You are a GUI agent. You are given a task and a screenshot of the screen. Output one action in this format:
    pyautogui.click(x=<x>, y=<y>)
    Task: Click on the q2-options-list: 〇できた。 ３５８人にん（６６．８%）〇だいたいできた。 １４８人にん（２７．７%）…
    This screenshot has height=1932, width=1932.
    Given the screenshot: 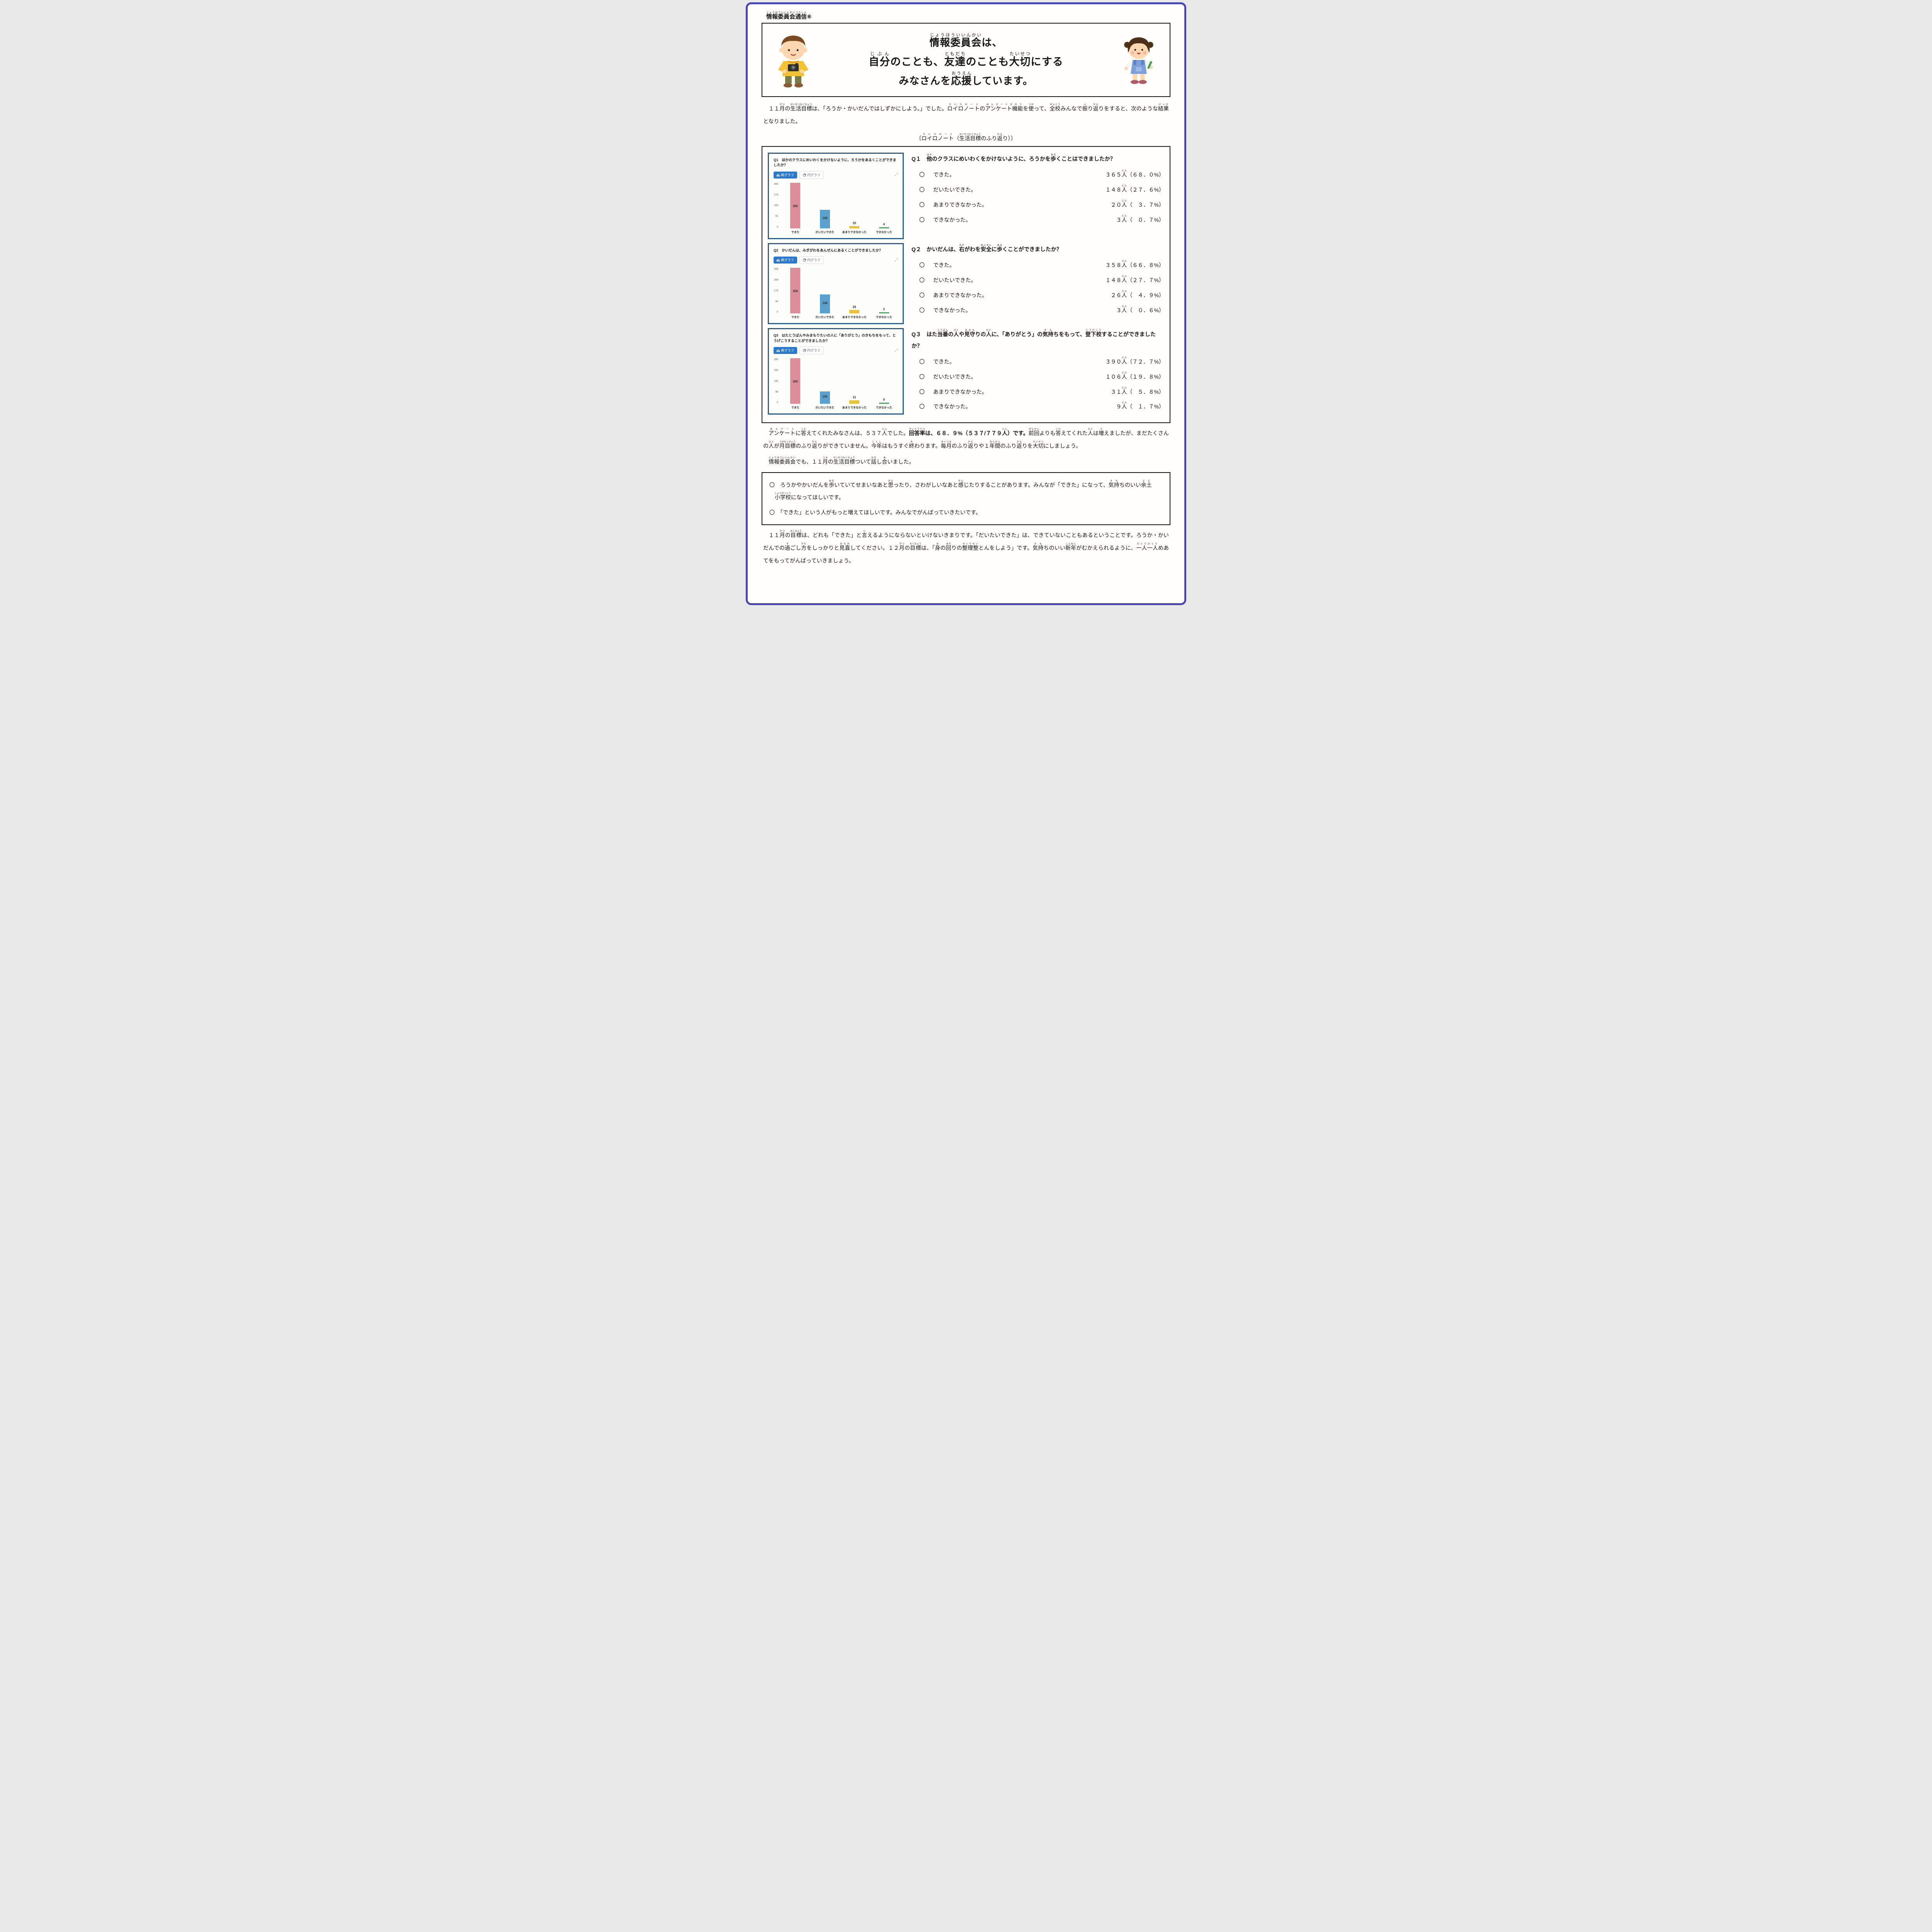 What is the action you would take?
    pyautogui.click(x=1038, y=287)
    